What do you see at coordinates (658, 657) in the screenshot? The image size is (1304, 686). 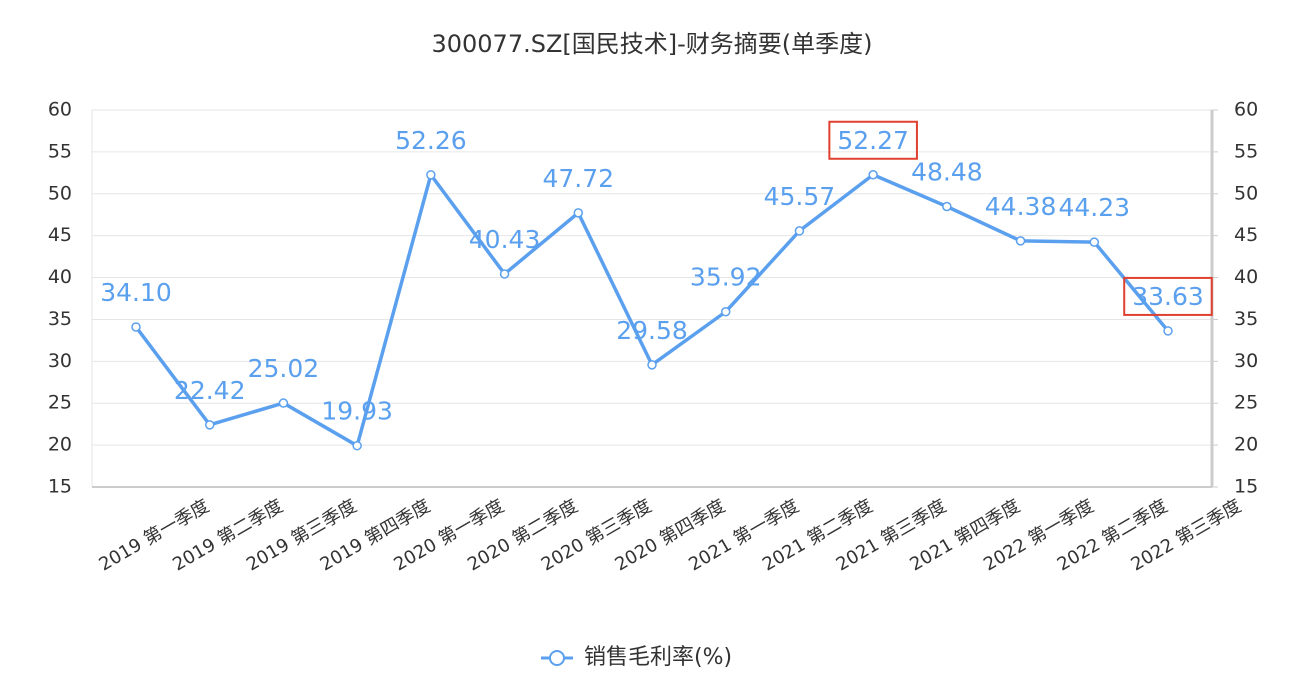 I see `legend-label: 销售毛利率(%)` at bounding box center [658, 657].